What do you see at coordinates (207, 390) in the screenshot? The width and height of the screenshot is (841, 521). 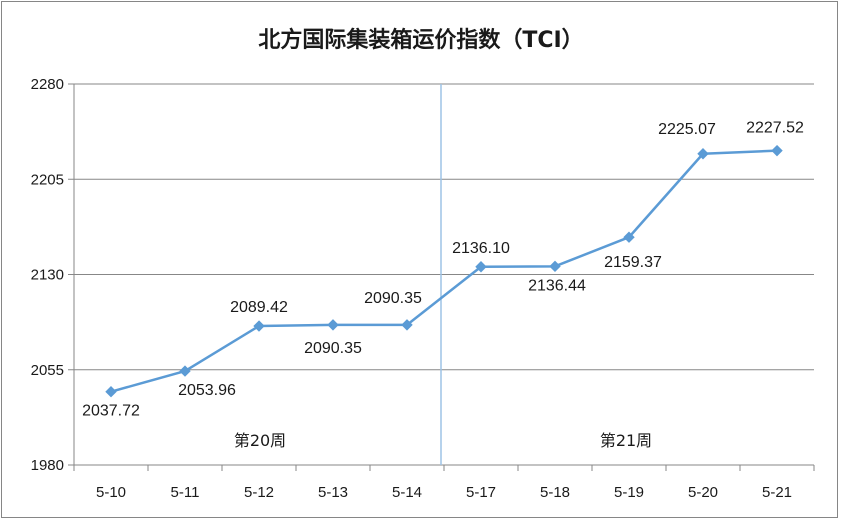 I see `data-label: 2053.96` at bounding box center [207, 390].